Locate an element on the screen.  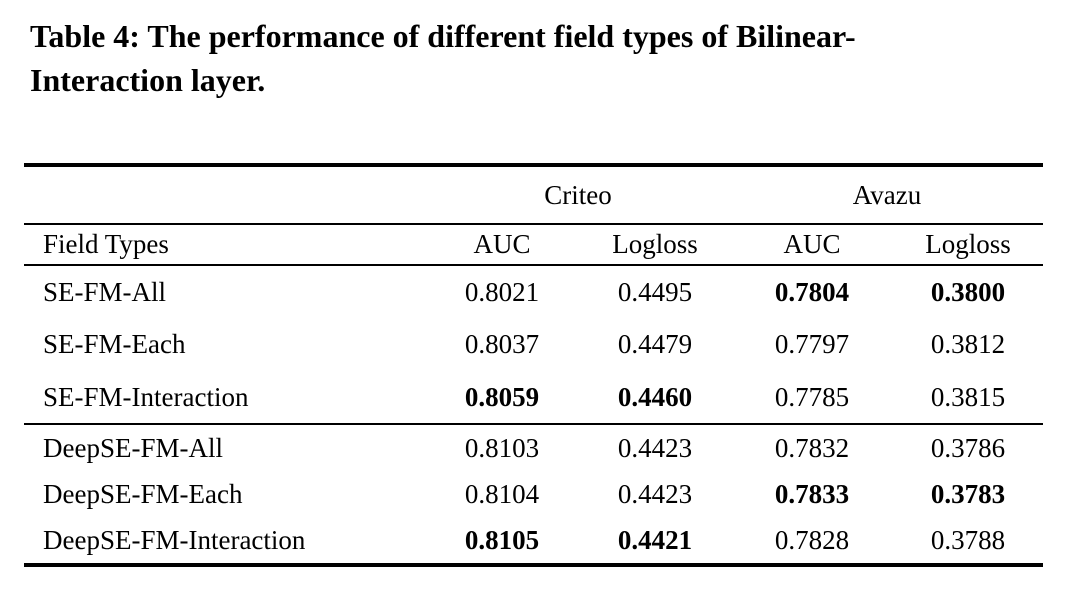
avazu-auc-cell: 0.7785 is located at coordinates (812, 396).